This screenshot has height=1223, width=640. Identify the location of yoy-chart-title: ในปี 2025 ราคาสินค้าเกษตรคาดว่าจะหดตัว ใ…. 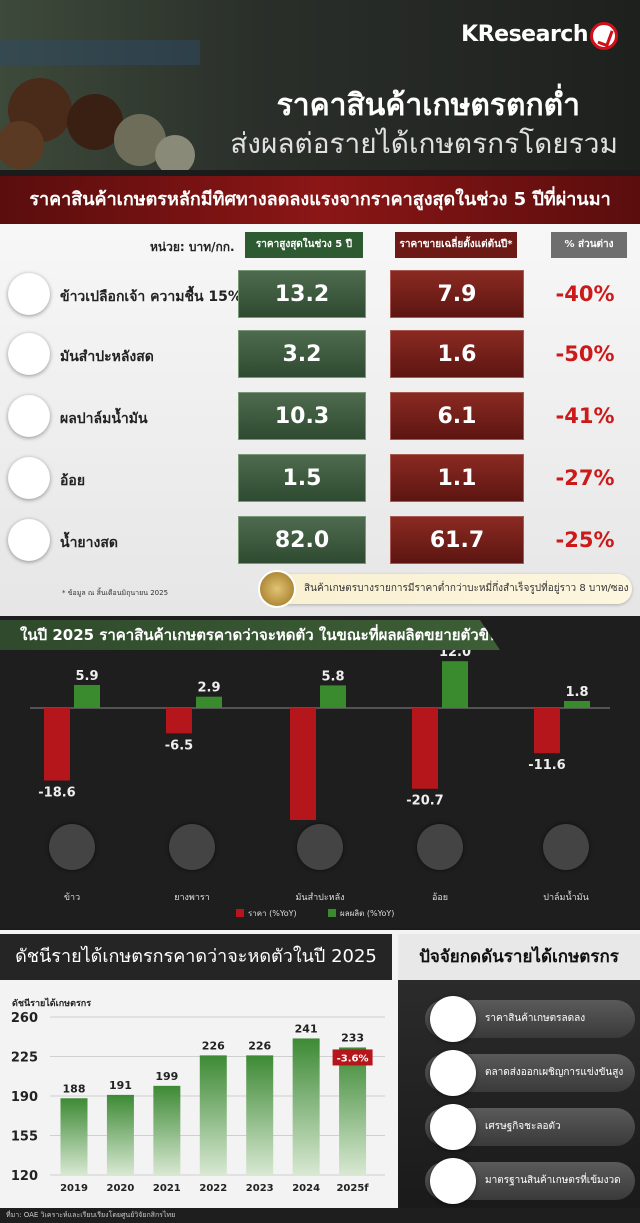
(250, 635).